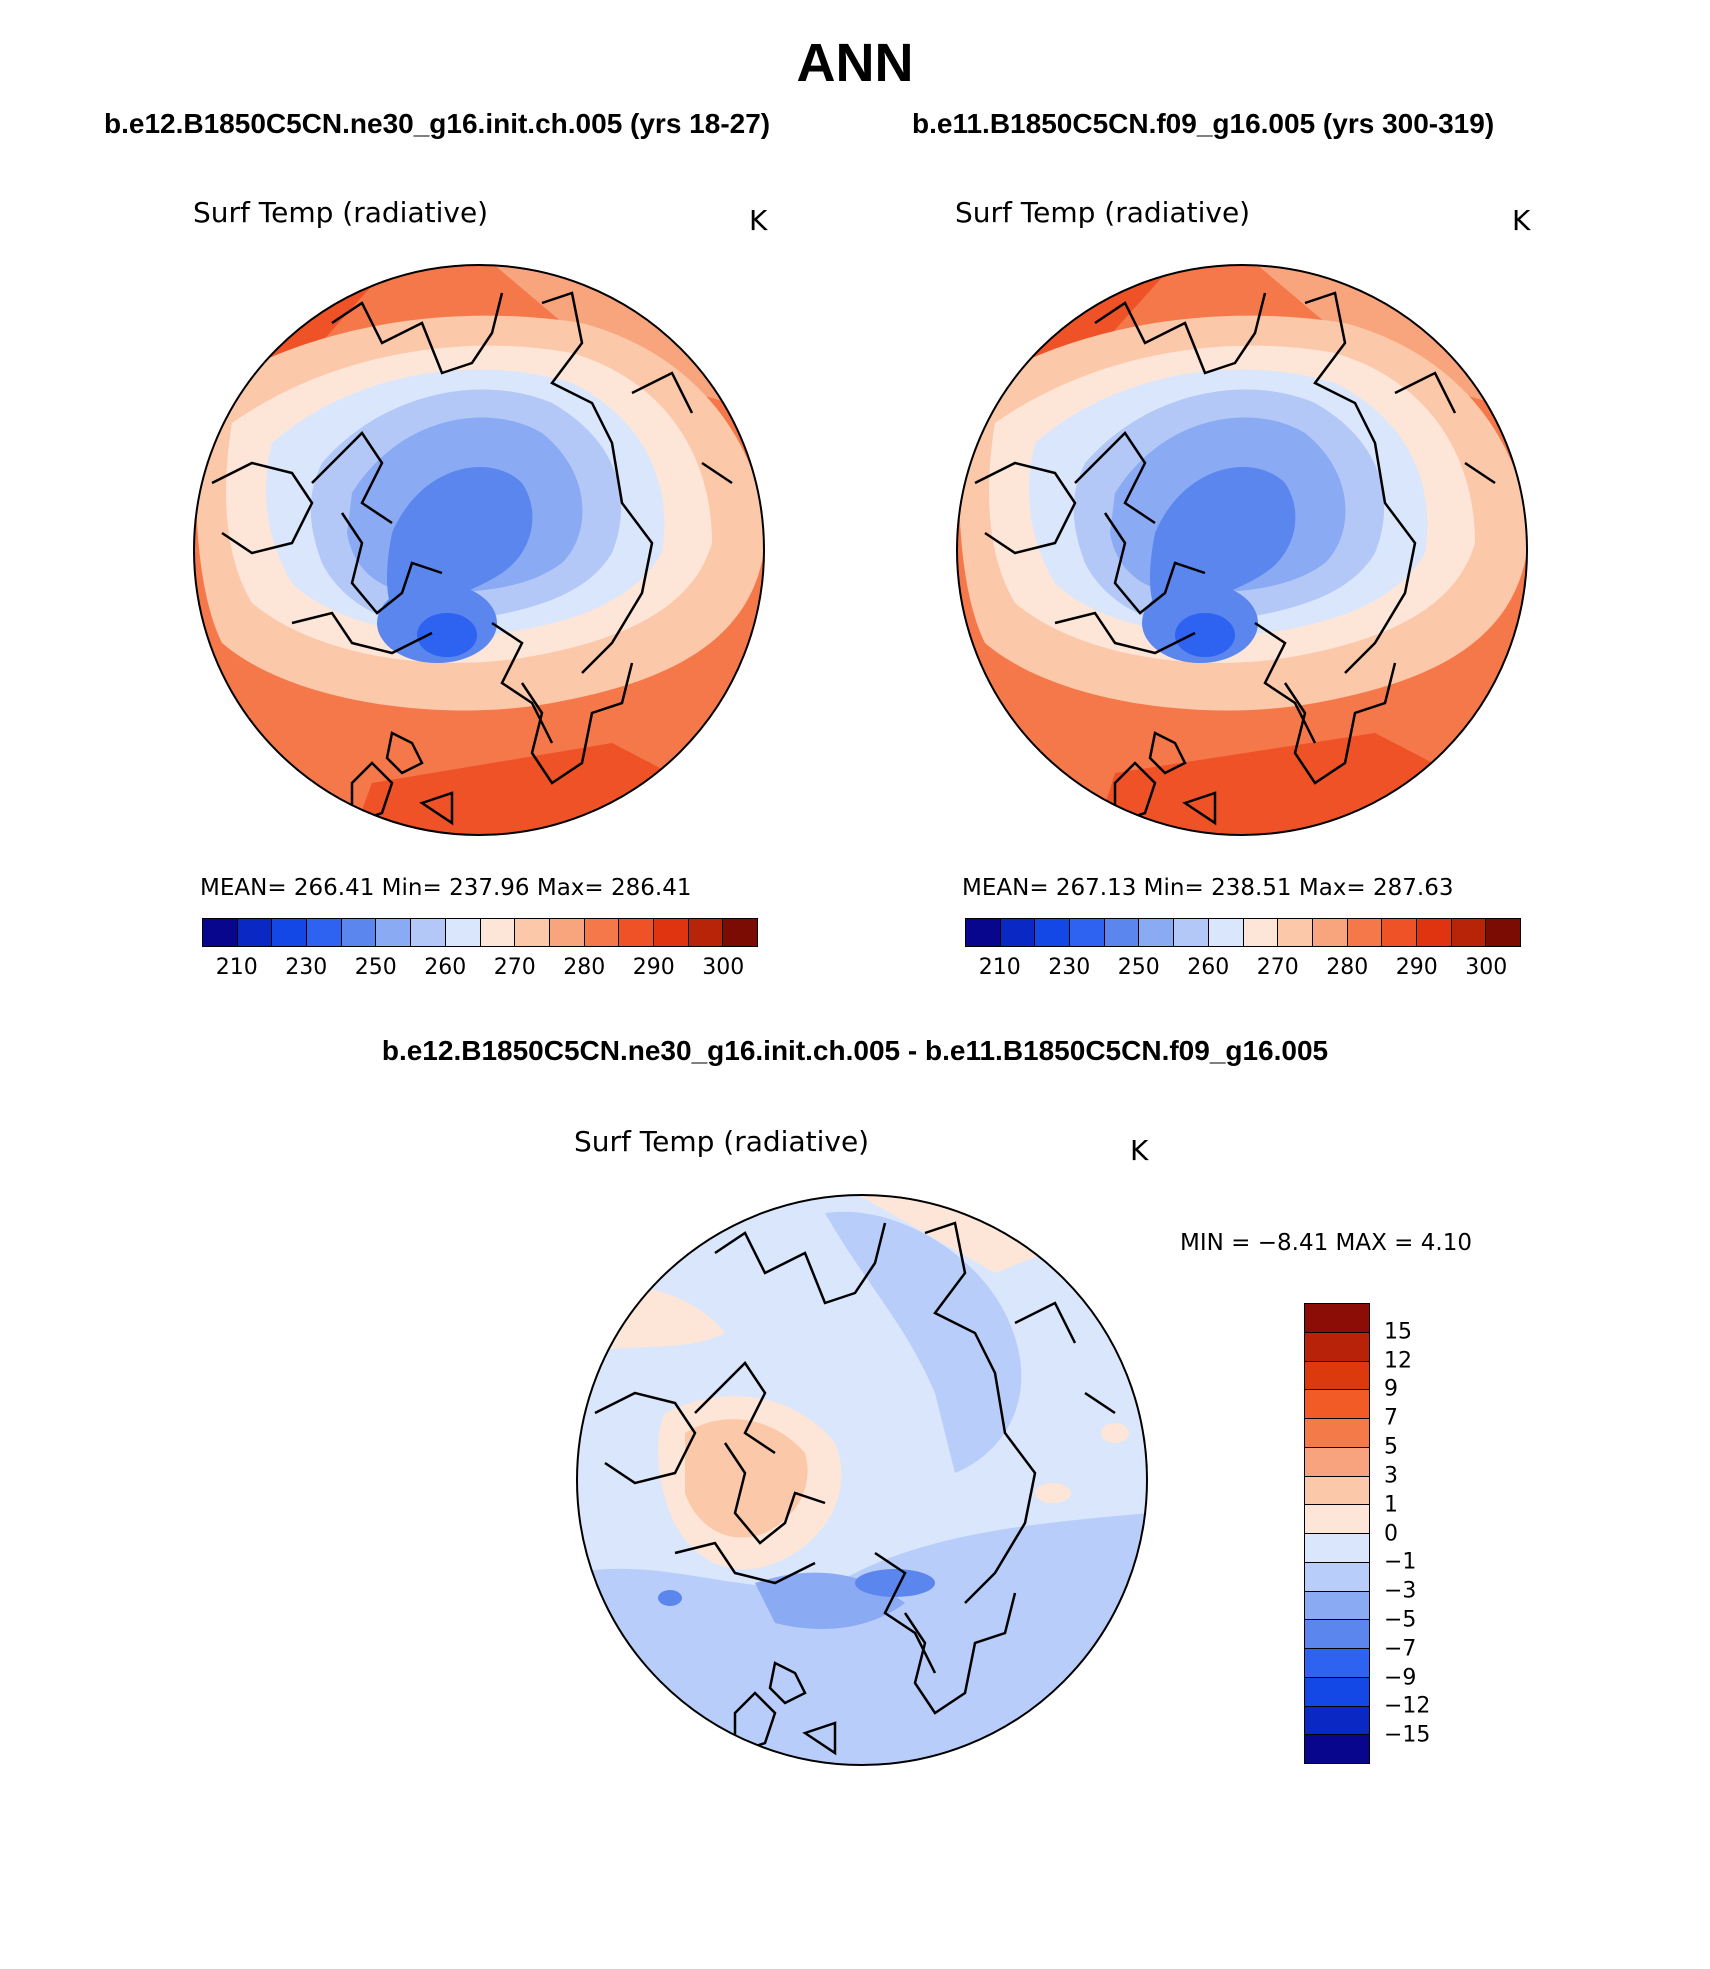 This screenshot has height=1969, width=1710. What do you see at coordinates (1391, 1505) in the screenshot?
I see `colorbar-difference-tick-label: 1` at bounding box center [1391, 1505].